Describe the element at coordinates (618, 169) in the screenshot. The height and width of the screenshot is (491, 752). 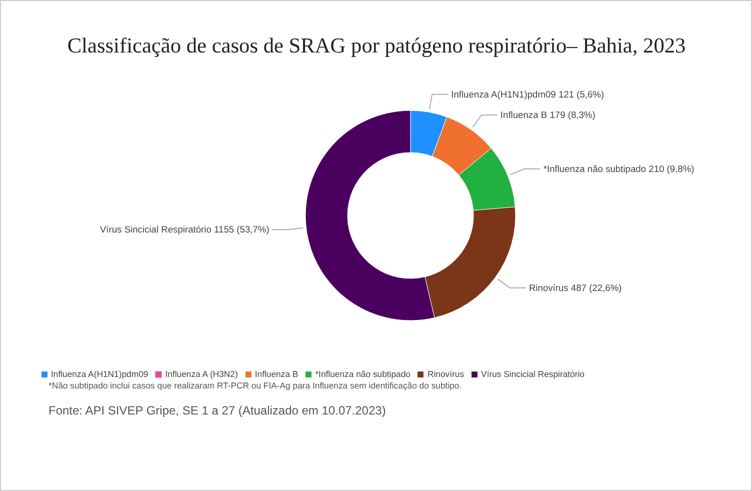
I see `category-label: *Influenza não subtipado 210 (9,8%)` at that location.